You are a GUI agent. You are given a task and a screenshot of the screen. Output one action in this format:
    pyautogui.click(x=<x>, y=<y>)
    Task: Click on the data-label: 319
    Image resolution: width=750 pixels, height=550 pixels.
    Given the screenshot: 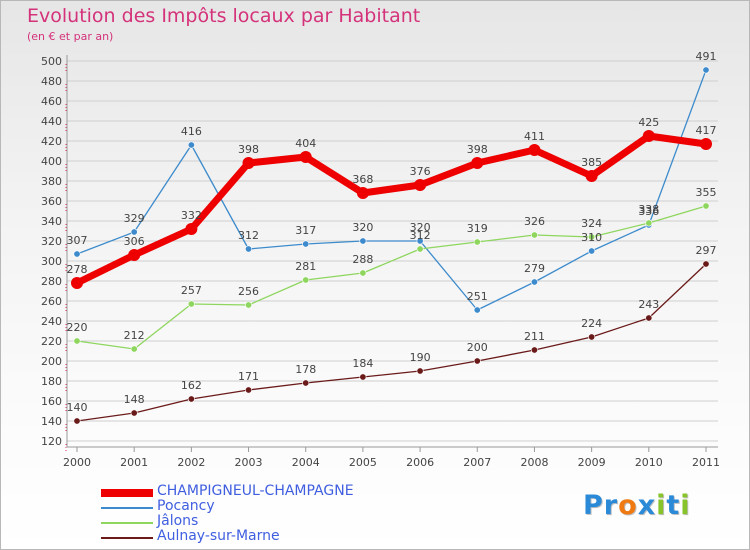 What is the action you would take?
    pyautogui.click(x=477, y=228)
    